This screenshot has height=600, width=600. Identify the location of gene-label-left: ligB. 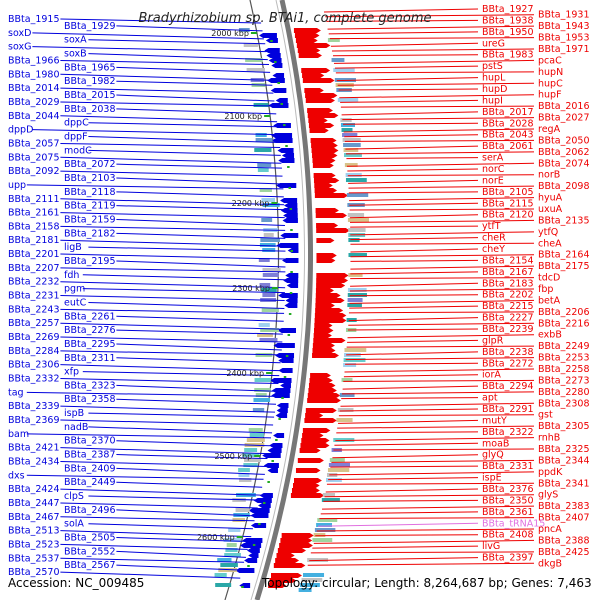
(73, 247).